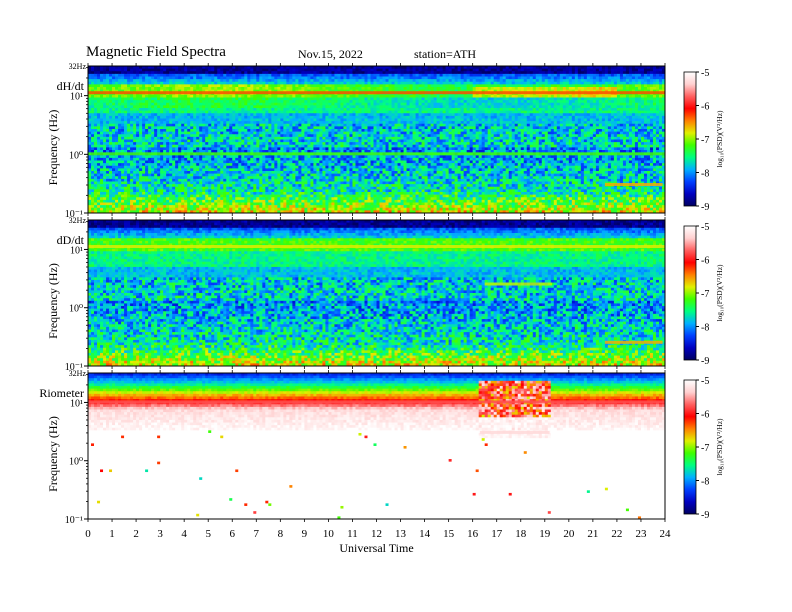 The height and width of the screenshot is (612, 792). What do you see at coordinates (160, 534) in the screenshot?
I see `x-tick-label: 3` at bounding box center [160, 534].